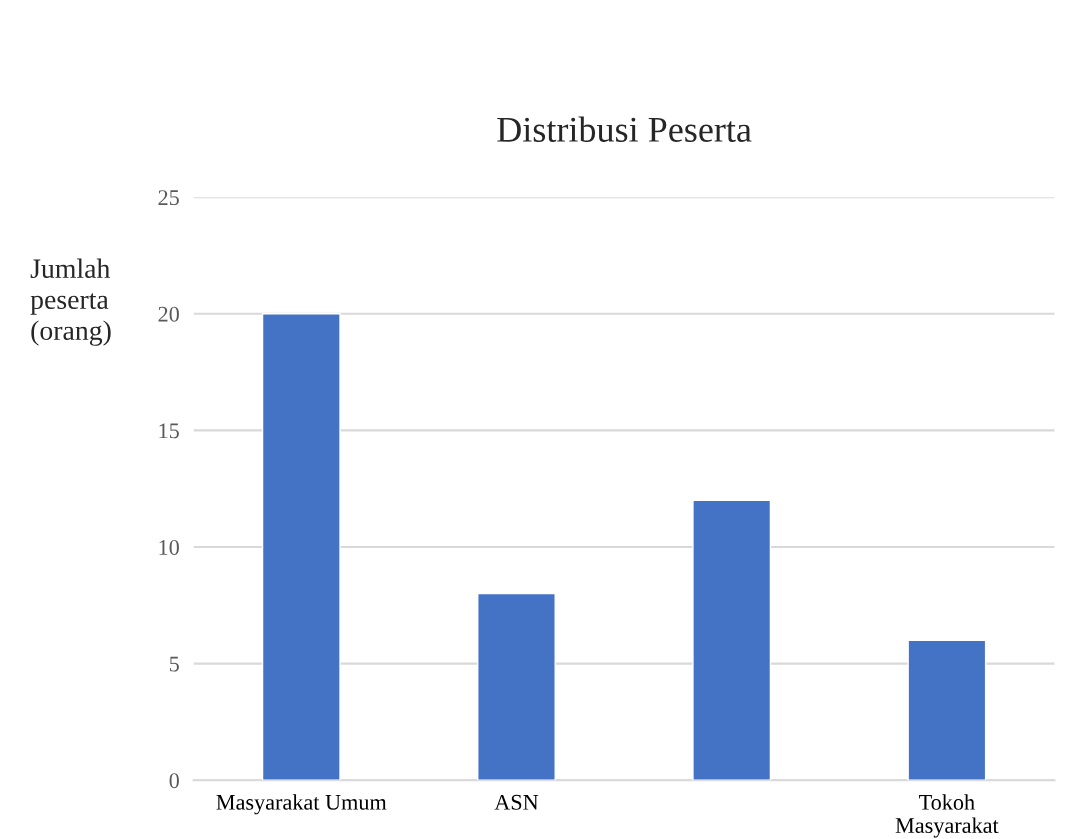 This screenshot has height=839, width=1076. I want to click on x-tick-label: ASN, so click(516, 802).